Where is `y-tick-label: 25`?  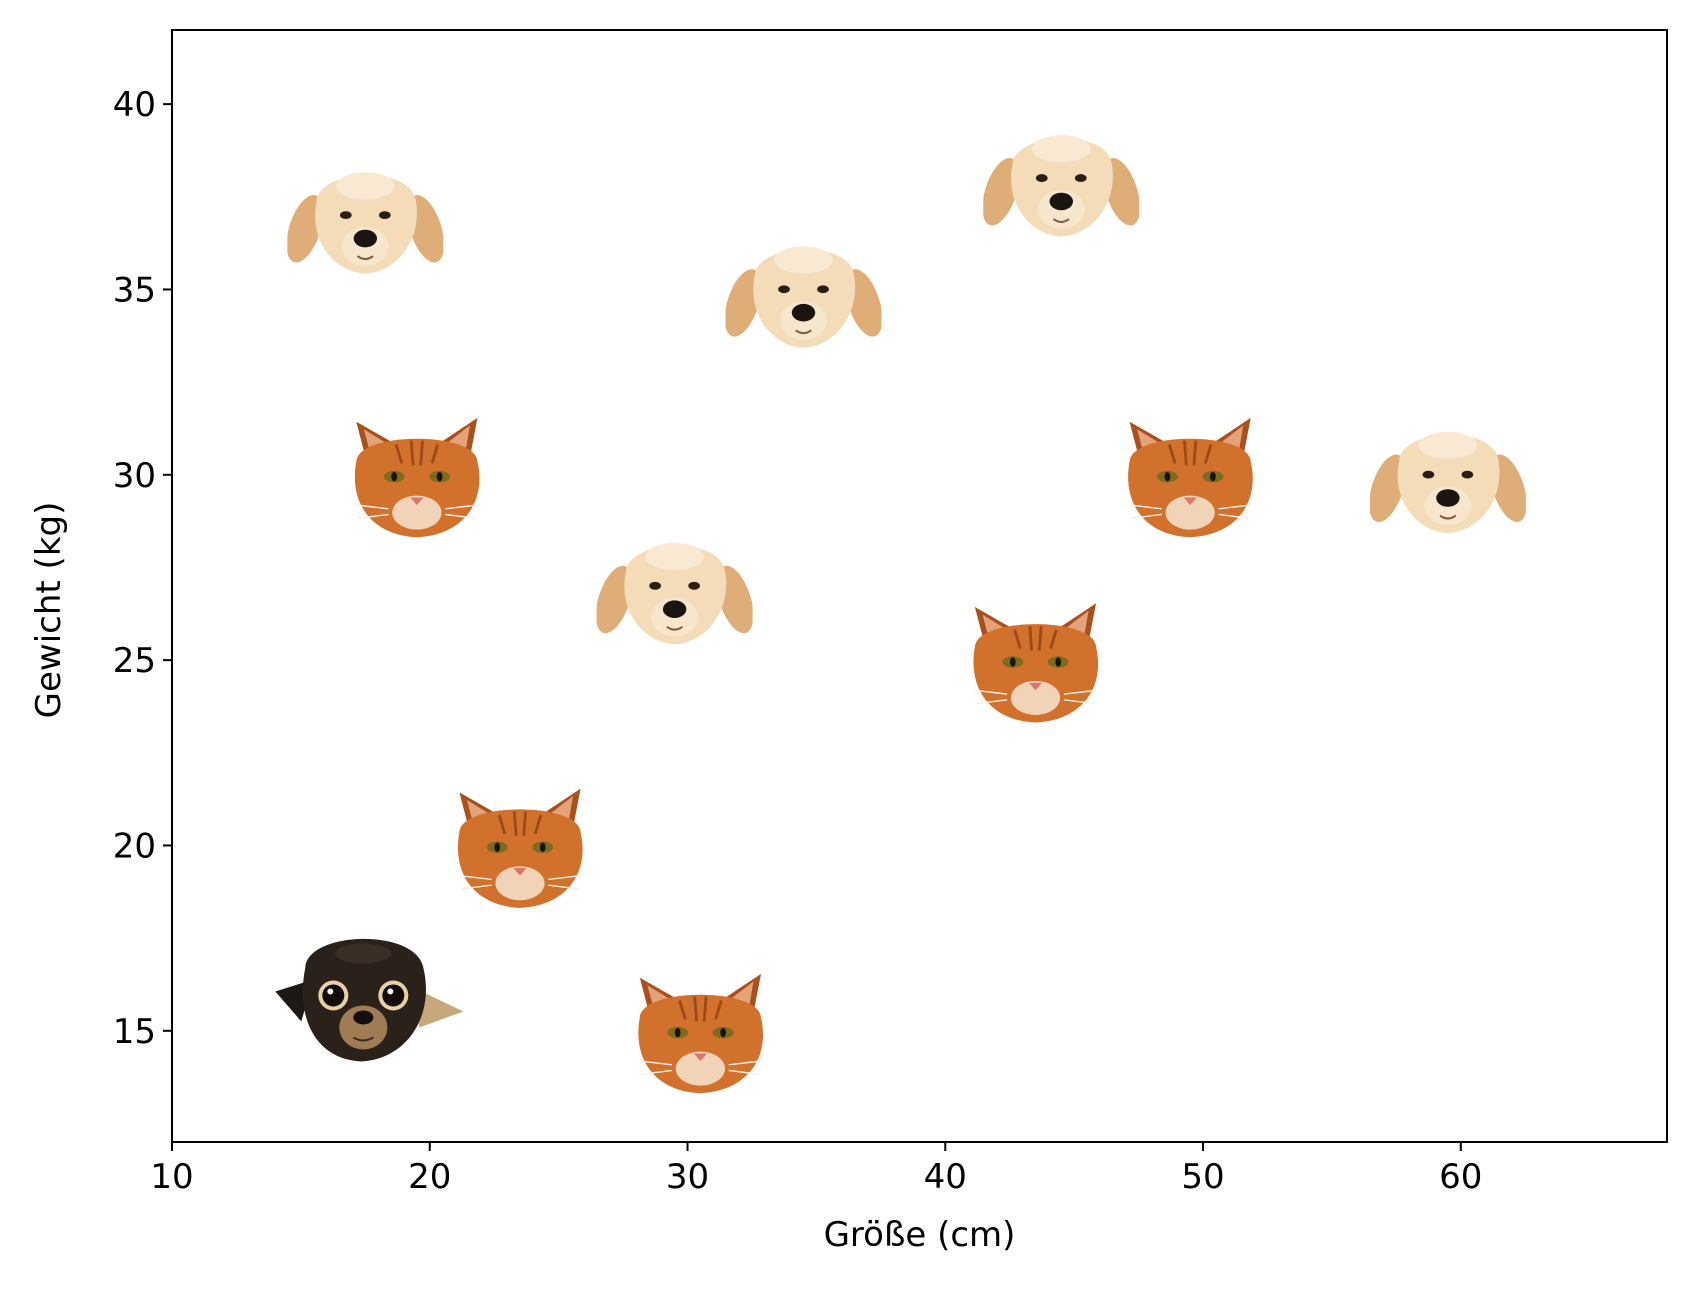 y-tick-label: 25 is located at coordinates (134, 661).